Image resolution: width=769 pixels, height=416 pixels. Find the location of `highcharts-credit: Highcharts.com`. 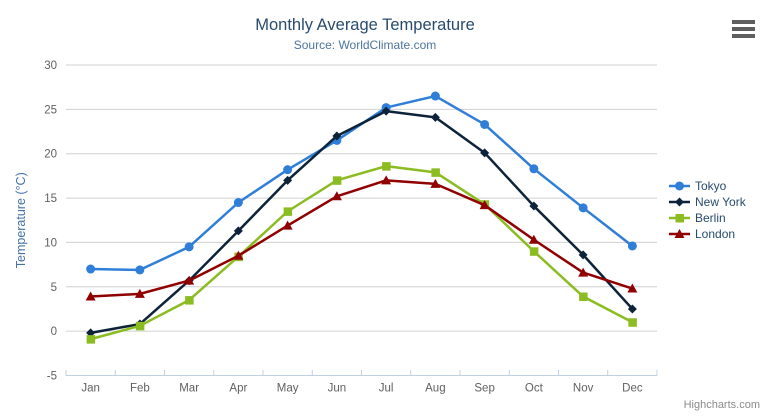

highcharts-credit: Highcharts.com is located at coordinates (721, 405).